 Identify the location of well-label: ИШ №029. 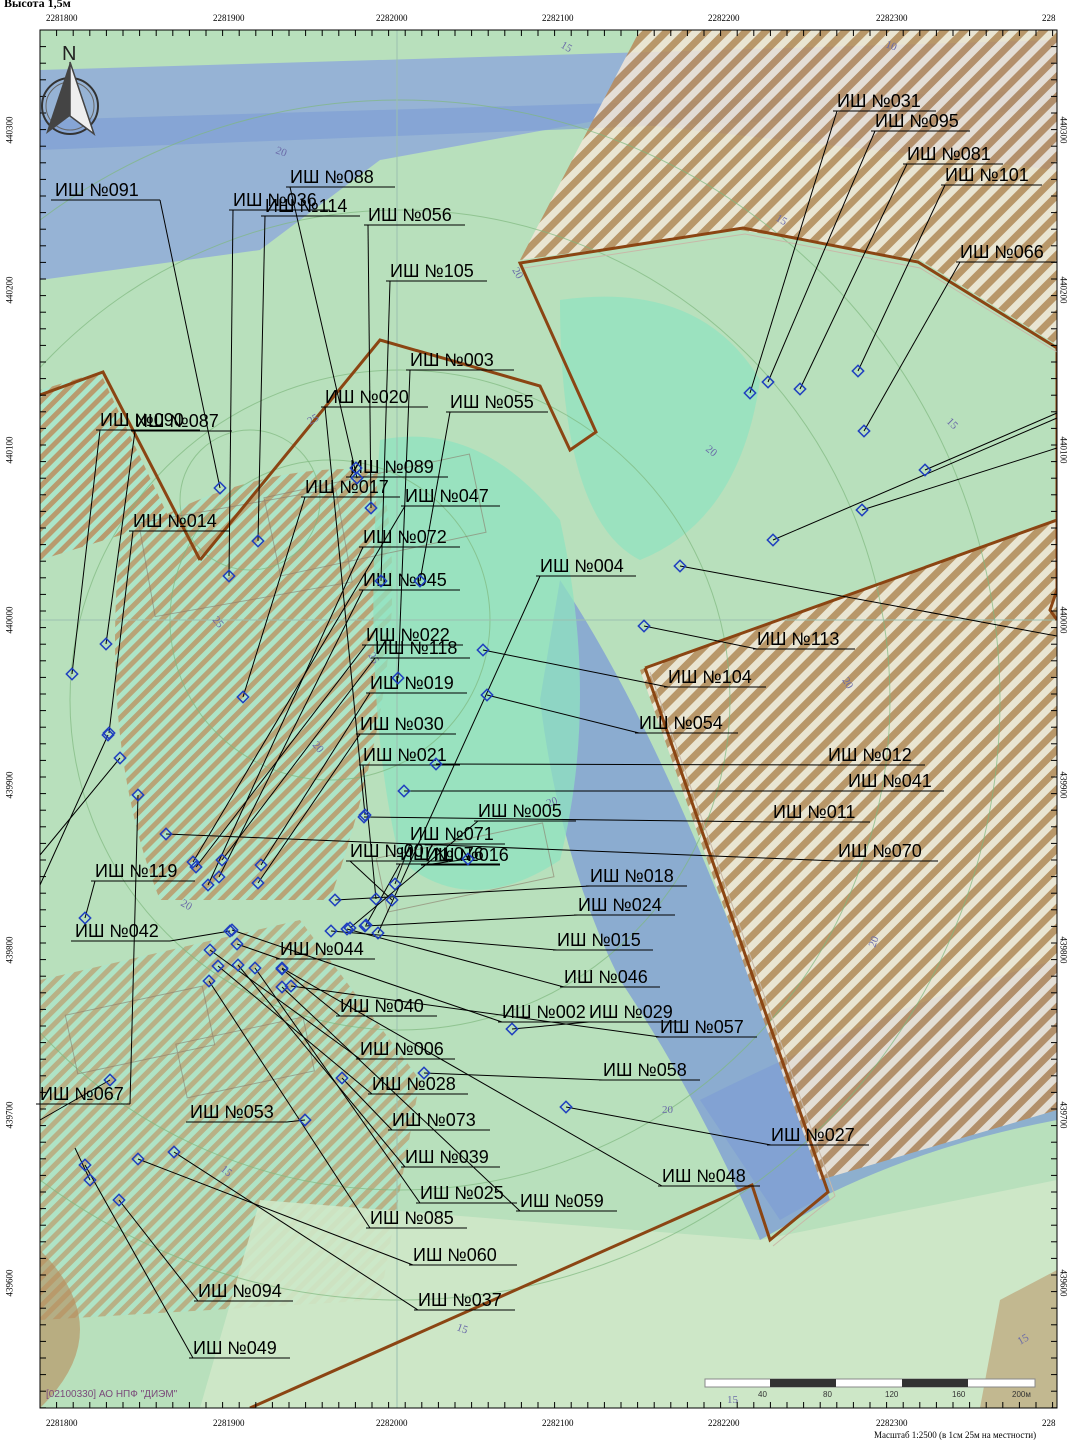
(631, 1012).